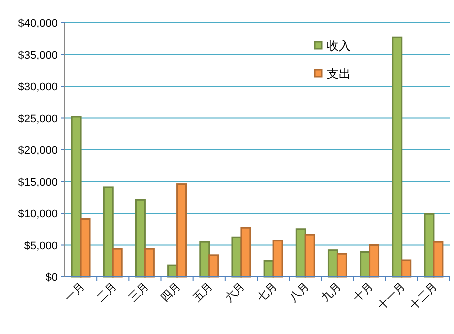 This screenshot has width=454, height=334. I want to click on x-tick-label: 八月, so click(300, 292).